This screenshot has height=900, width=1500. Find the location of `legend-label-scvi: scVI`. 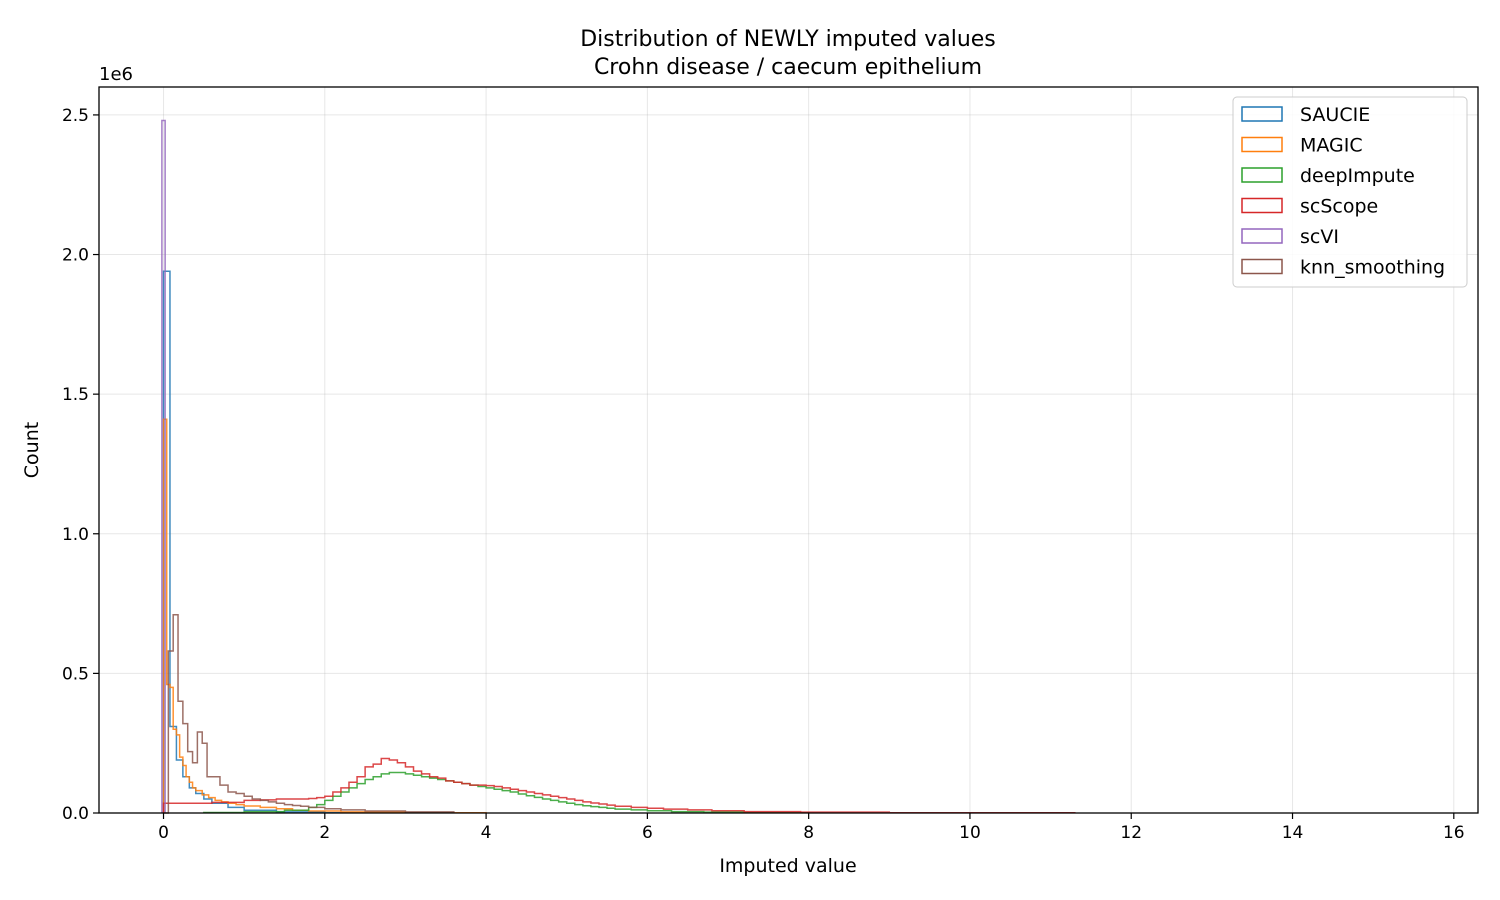

legend-label-scvi: scVI is located at coordinates (1319, 237).